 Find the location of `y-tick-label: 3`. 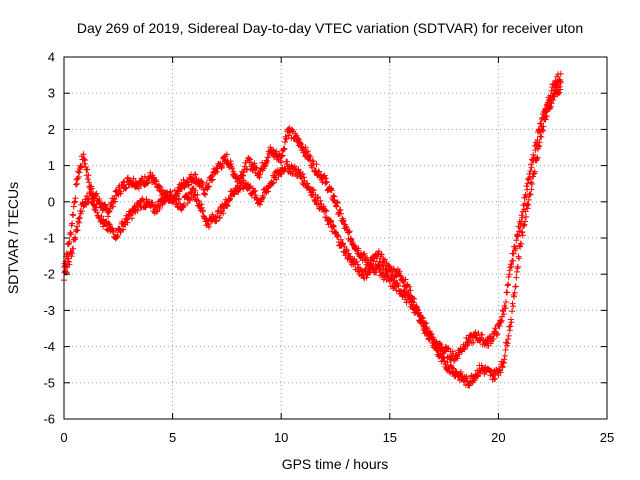

y-tick-label: 3 is located at coordinates (51, 93).